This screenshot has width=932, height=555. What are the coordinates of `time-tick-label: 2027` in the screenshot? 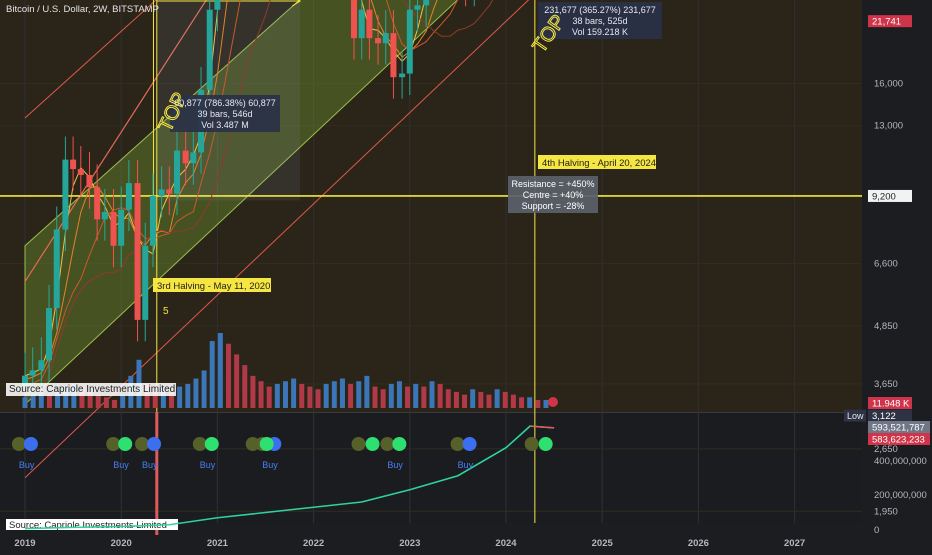 It's located at (794, 543).